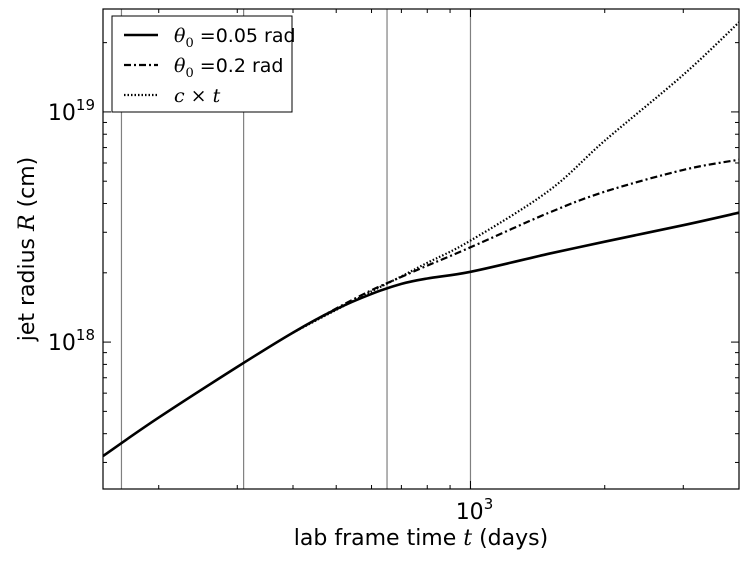 The width and height of the screenshot is (747, 564). I want to click on y-tick-label: 1019, so click(71, 111).